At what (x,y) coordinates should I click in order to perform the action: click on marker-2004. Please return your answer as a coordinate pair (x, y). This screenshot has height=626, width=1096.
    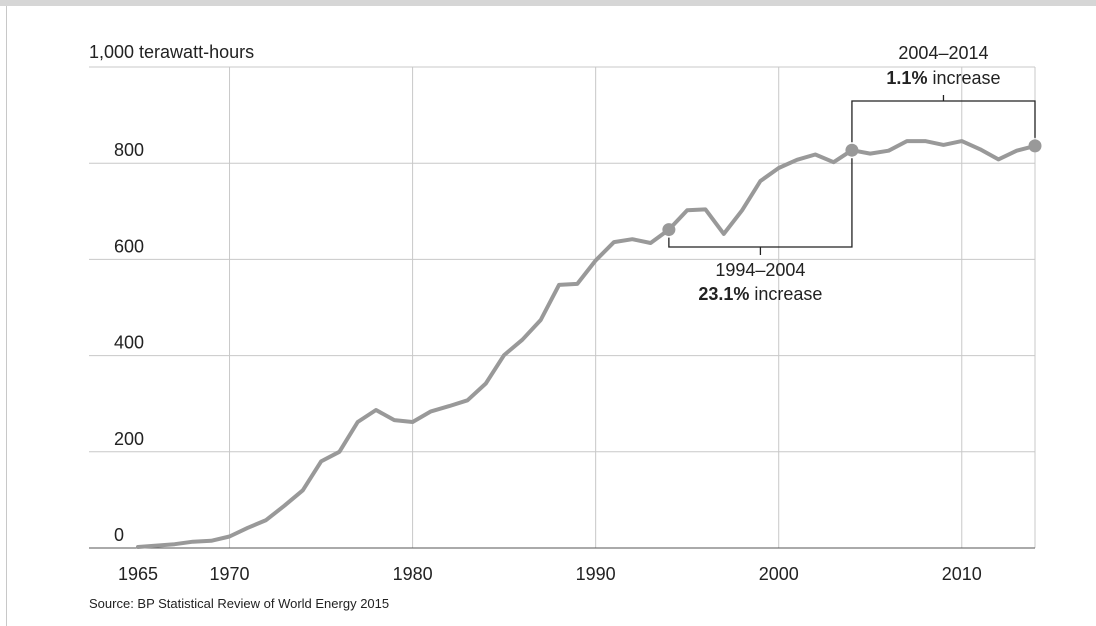
    Looking at the image, I should click on (852, 150).